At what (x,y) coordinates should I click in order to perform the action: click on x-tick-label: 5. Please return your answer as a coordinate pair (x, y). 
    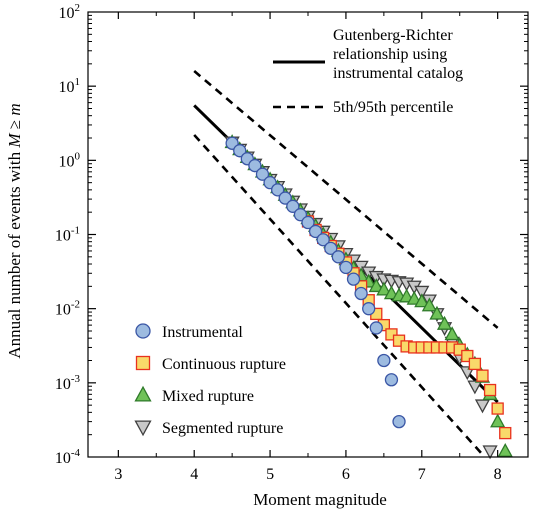
    Looking at the image, I should click on (270, 474).